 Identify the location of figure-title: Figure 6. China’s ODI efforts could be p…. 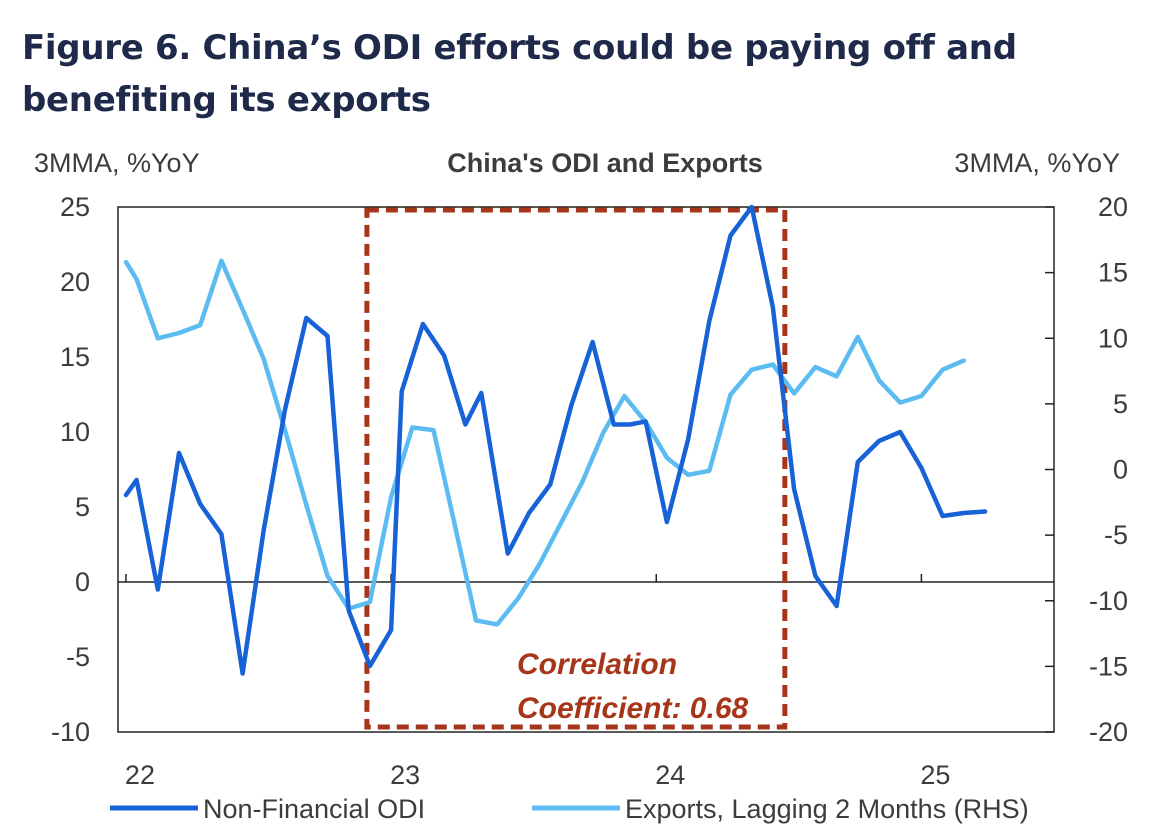
(519, 74).